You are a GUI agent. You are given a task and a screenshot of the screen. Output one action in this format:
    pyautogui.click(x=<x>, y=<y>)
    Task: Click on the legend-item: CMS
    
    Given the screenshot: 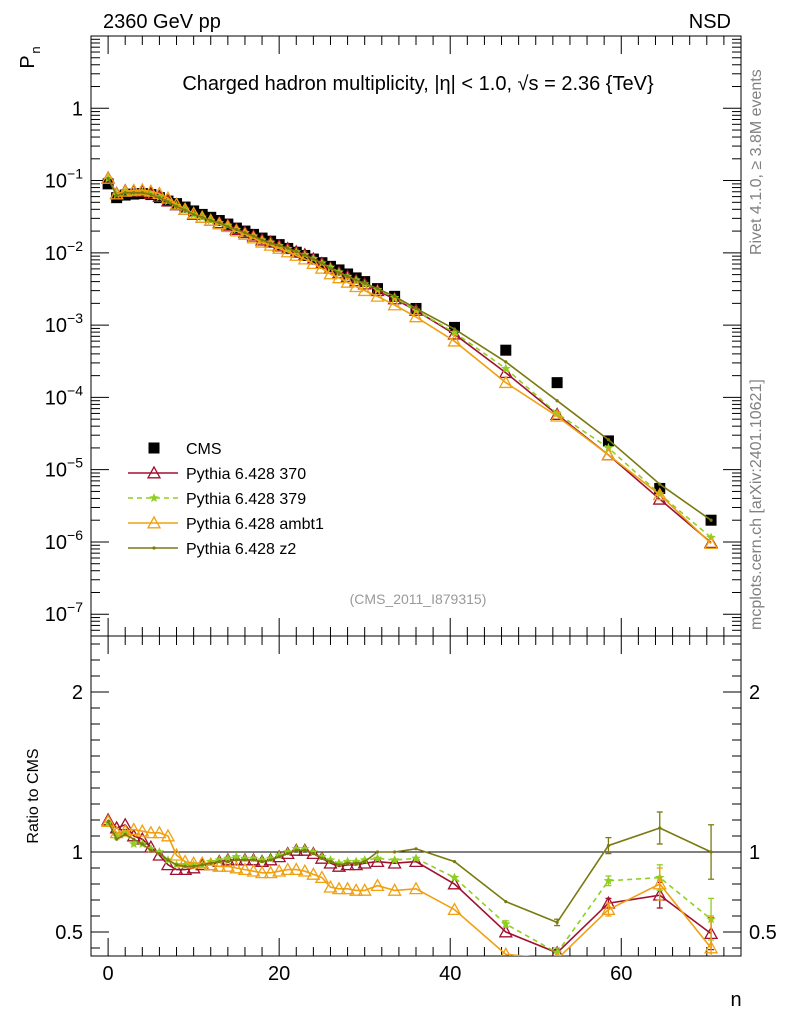 What is the action you would take?
    pyautogui.click(x=185, y=449)
    